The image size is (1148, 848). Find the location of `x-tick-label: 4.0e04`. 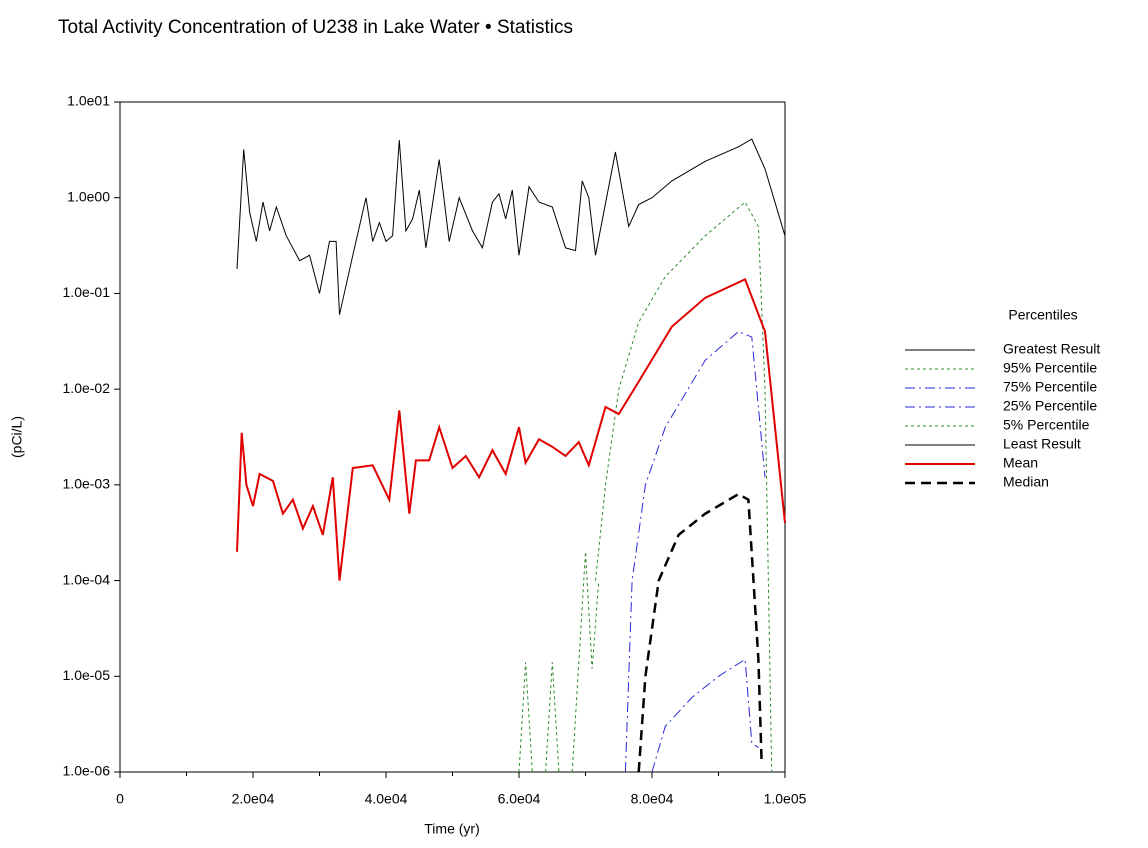

x-tick-label: 4.0e04 is located at coordinates (386, 799).